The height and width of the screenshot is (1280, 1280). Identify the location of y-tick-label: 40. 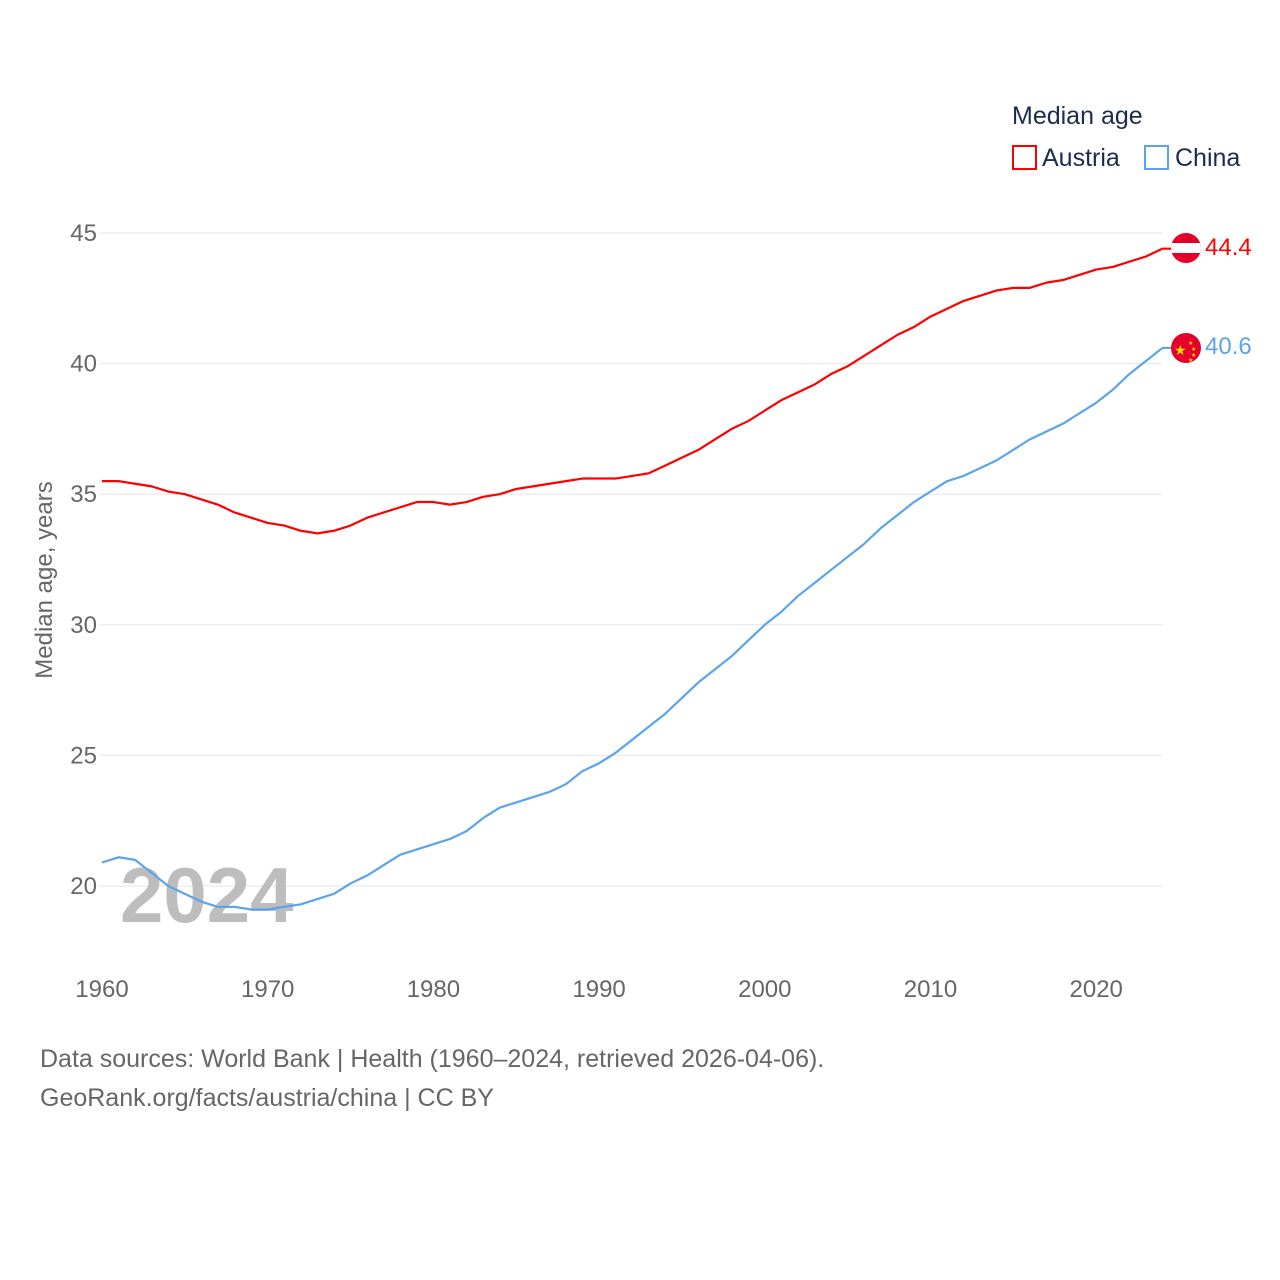
(83, 364).